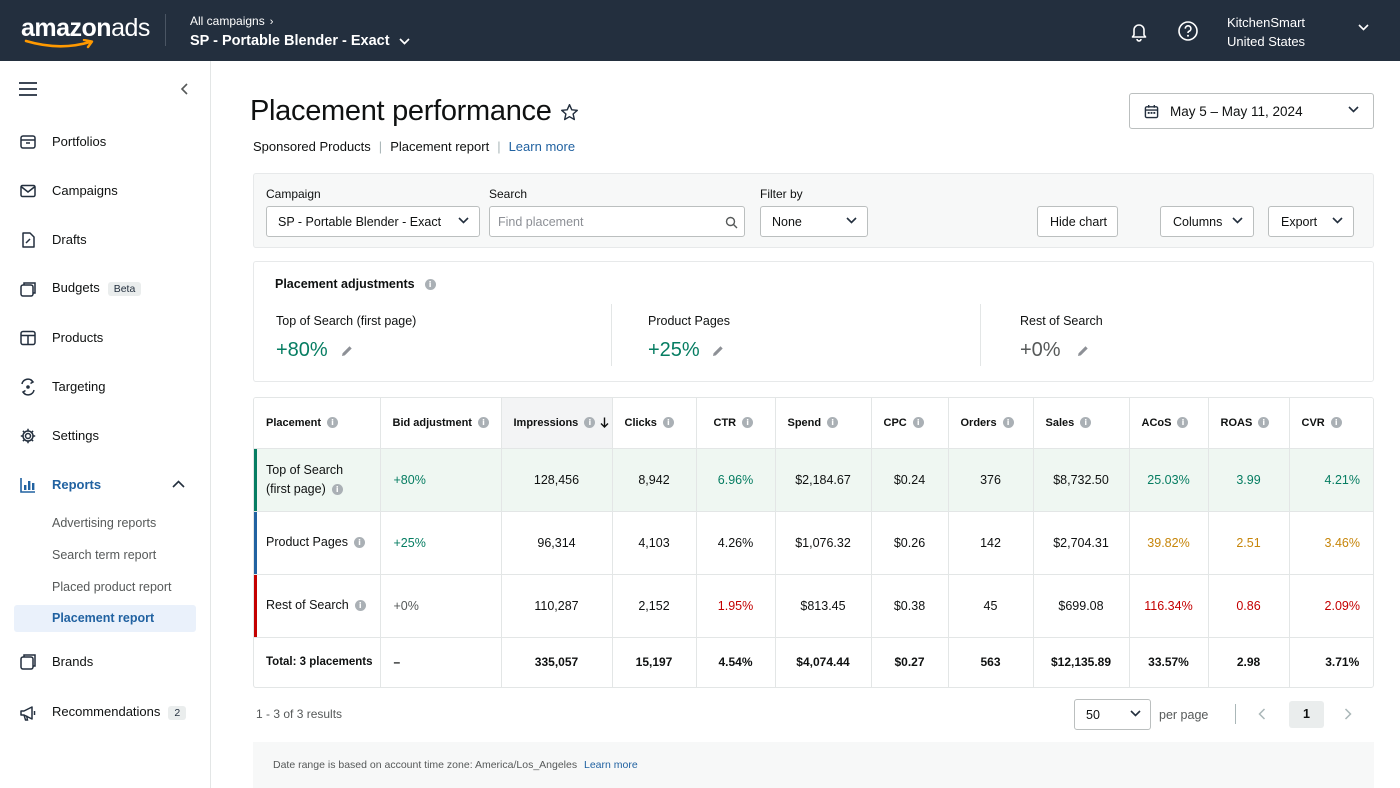 The width and height of the screenshot is (1400, 788). I want to click on campaign-switcher: SP - Portable Blender - Exact, so click(300, 41).